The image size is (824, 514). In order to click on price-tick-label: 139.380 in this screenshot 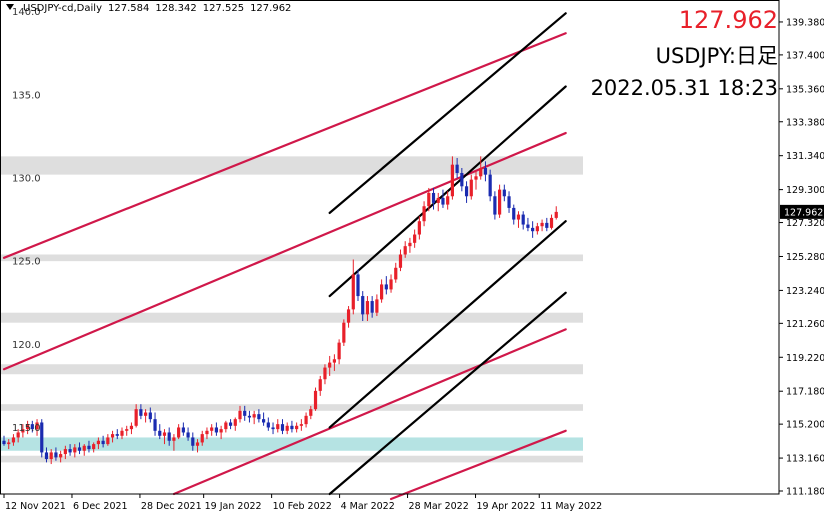, I will do `click(805, 22)`.